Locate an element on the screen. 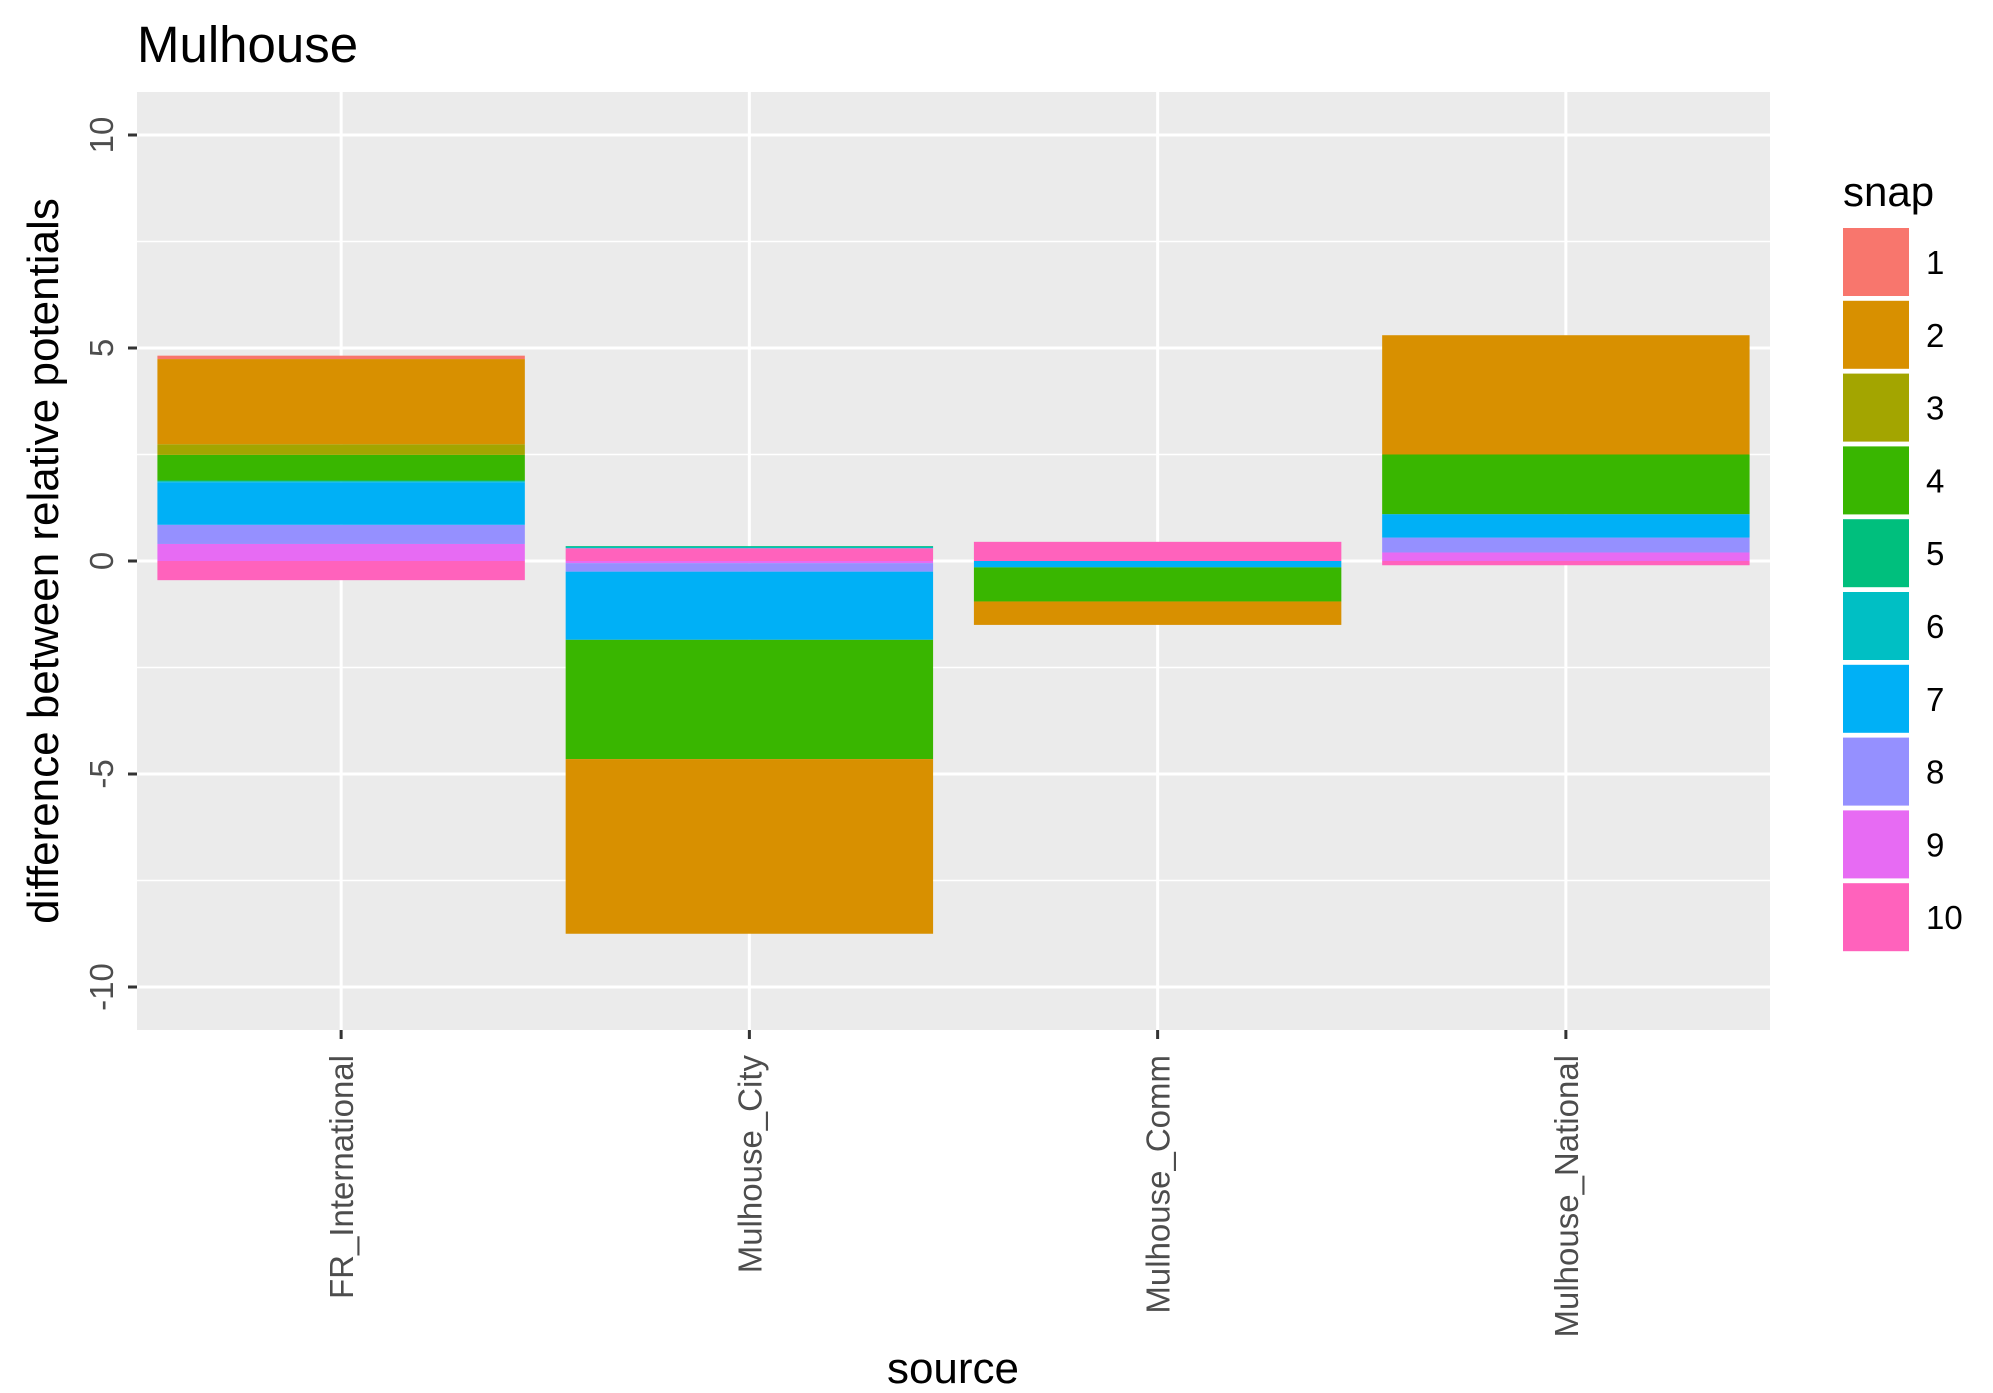  legend-label: 10 is located at coordinates (1944, 917).